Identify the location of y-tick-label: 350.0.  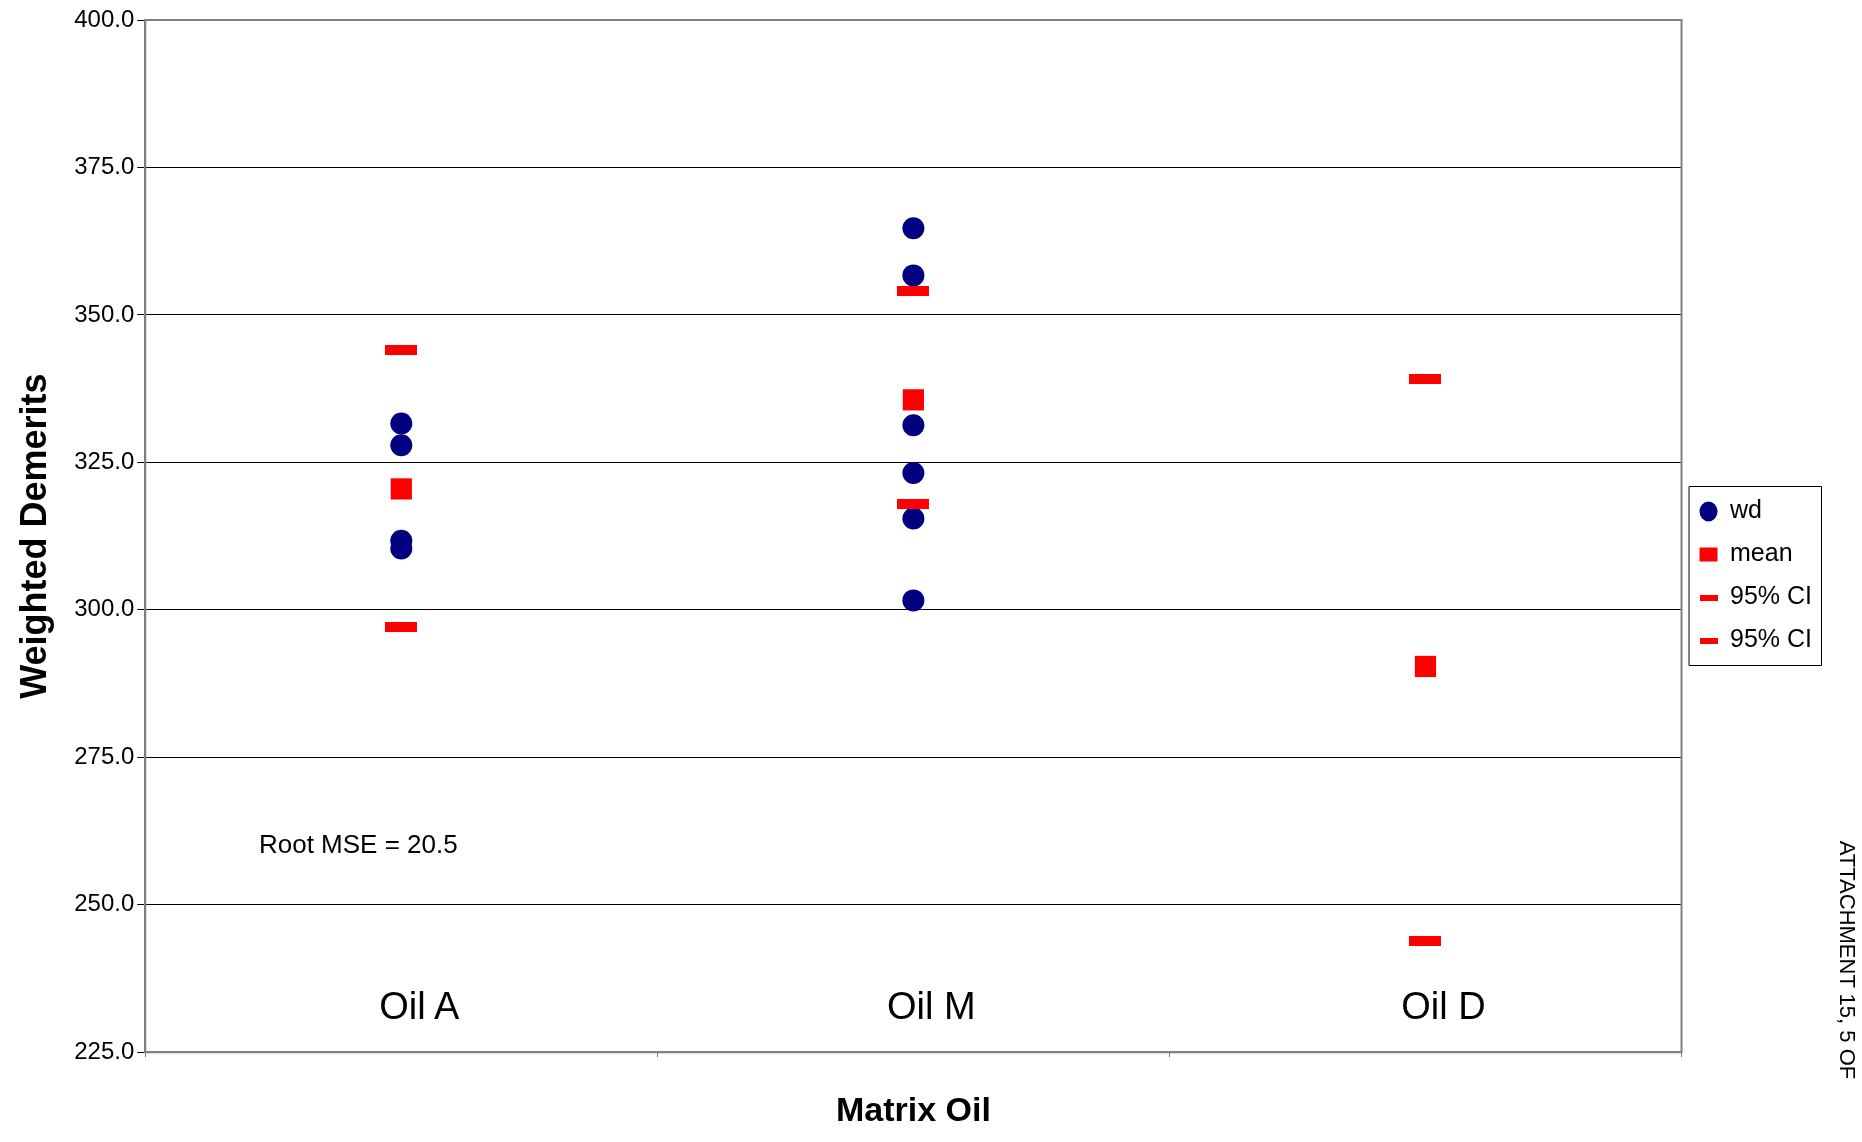
(104, 313).